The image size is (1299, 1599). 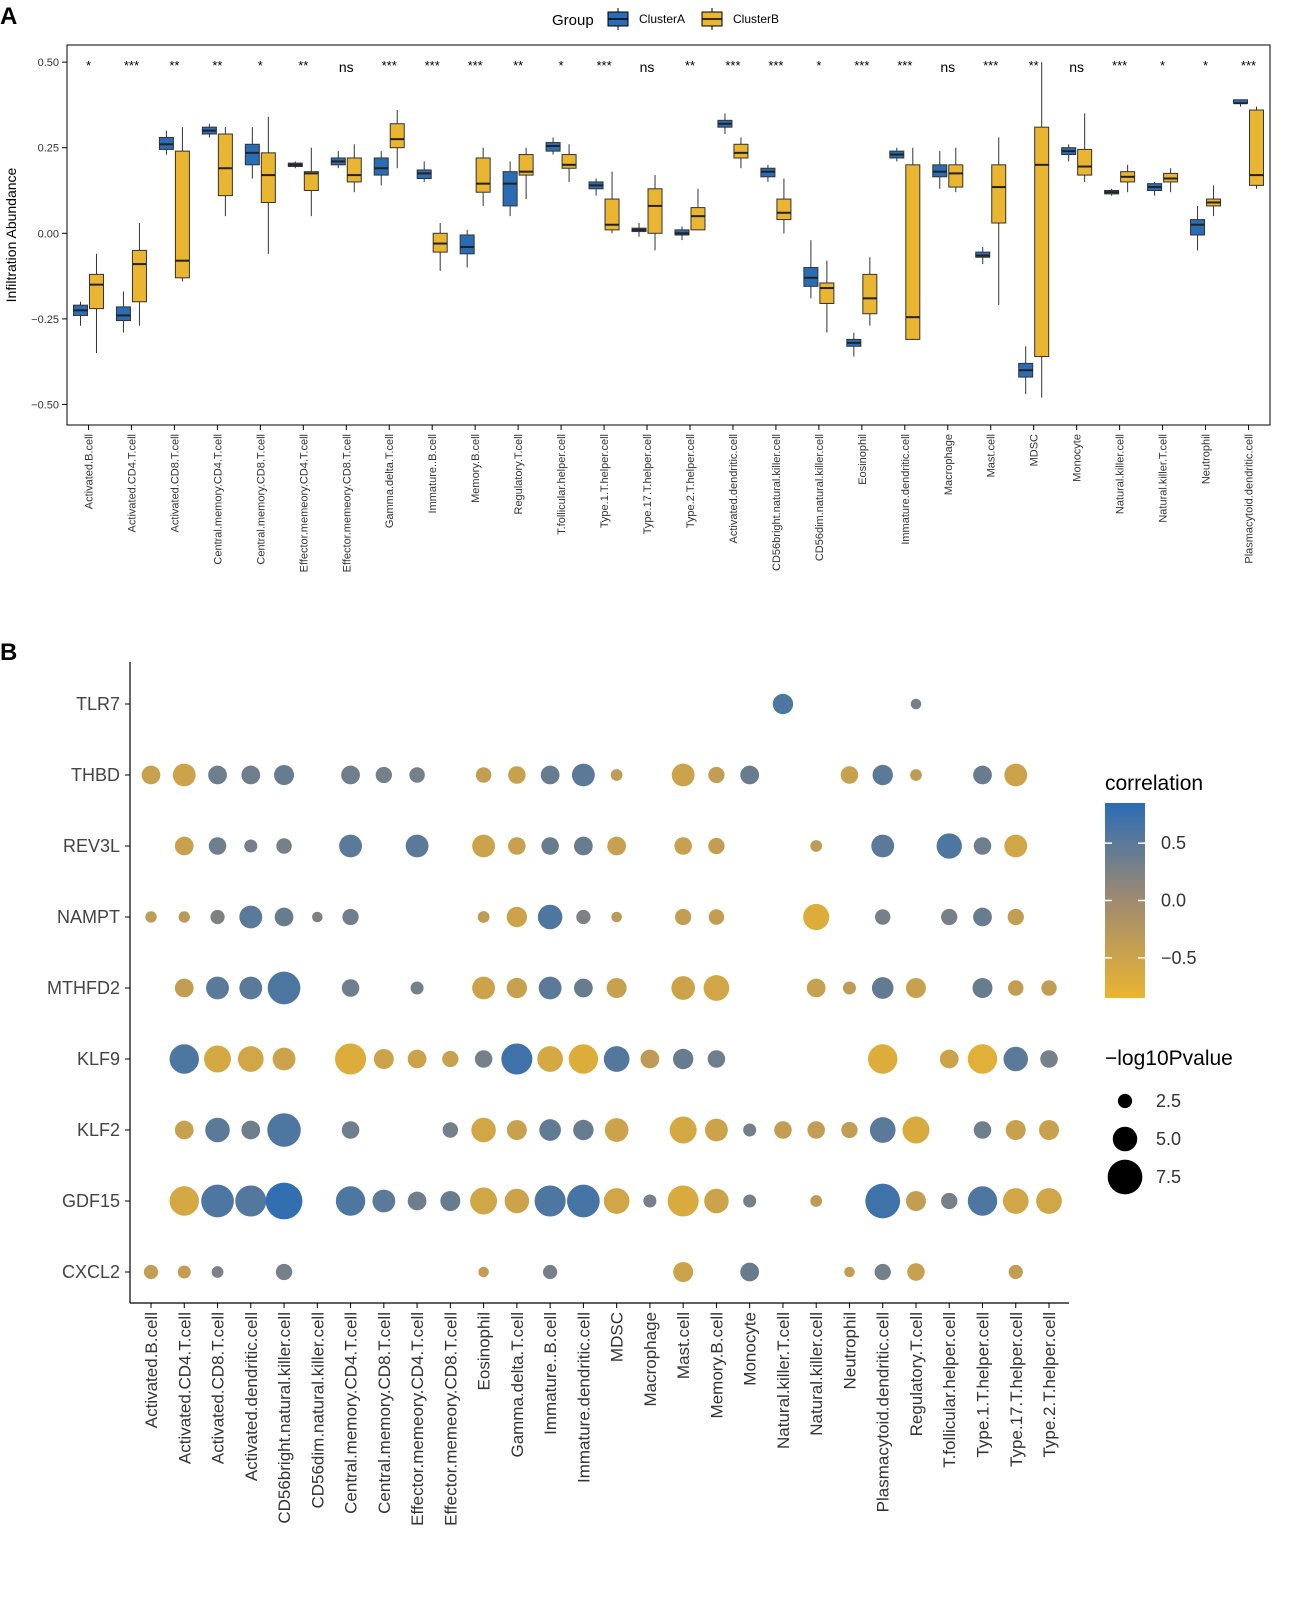 I want to click on cell-label: Type.17.T.helper.cell, so click(x=1016, y=1389).